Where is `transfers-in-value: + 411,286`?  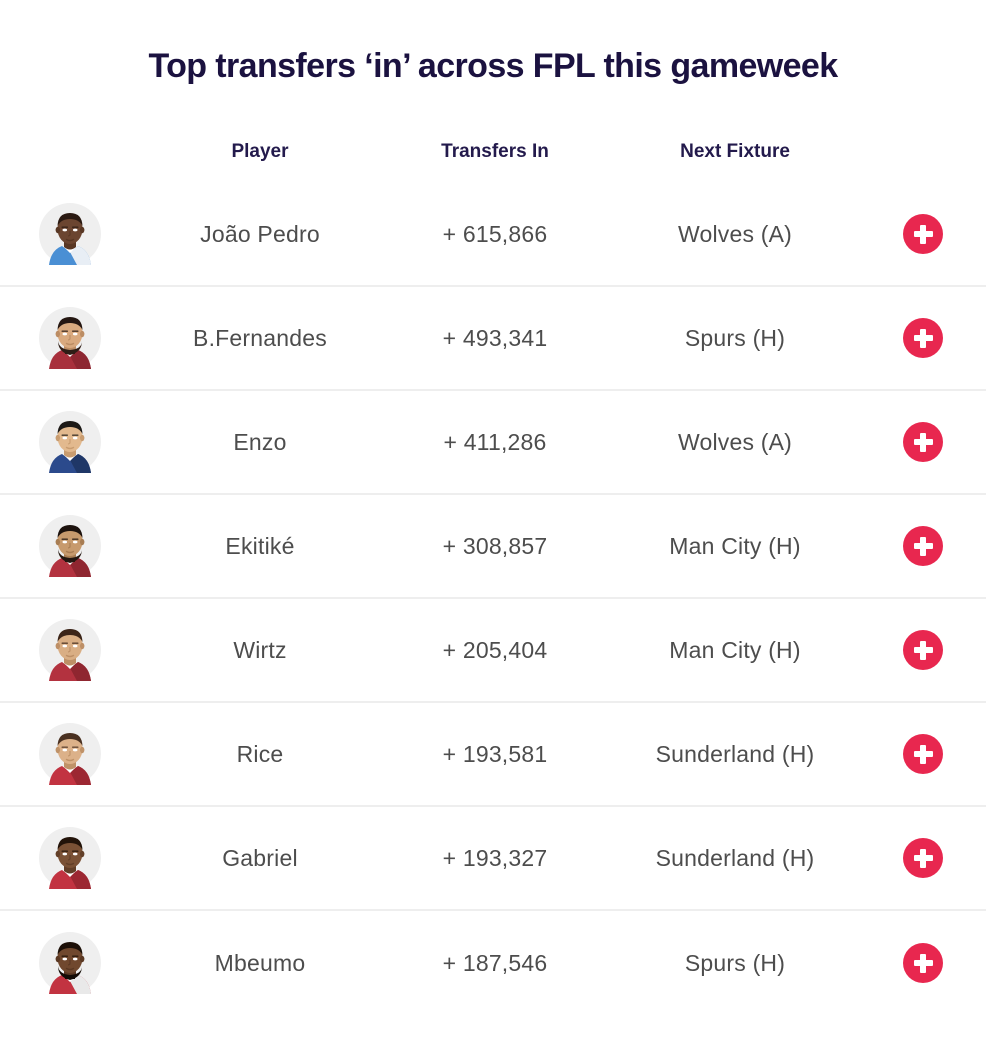
transfers-in-value: + 411,286 is located at coordinates (495, 441).